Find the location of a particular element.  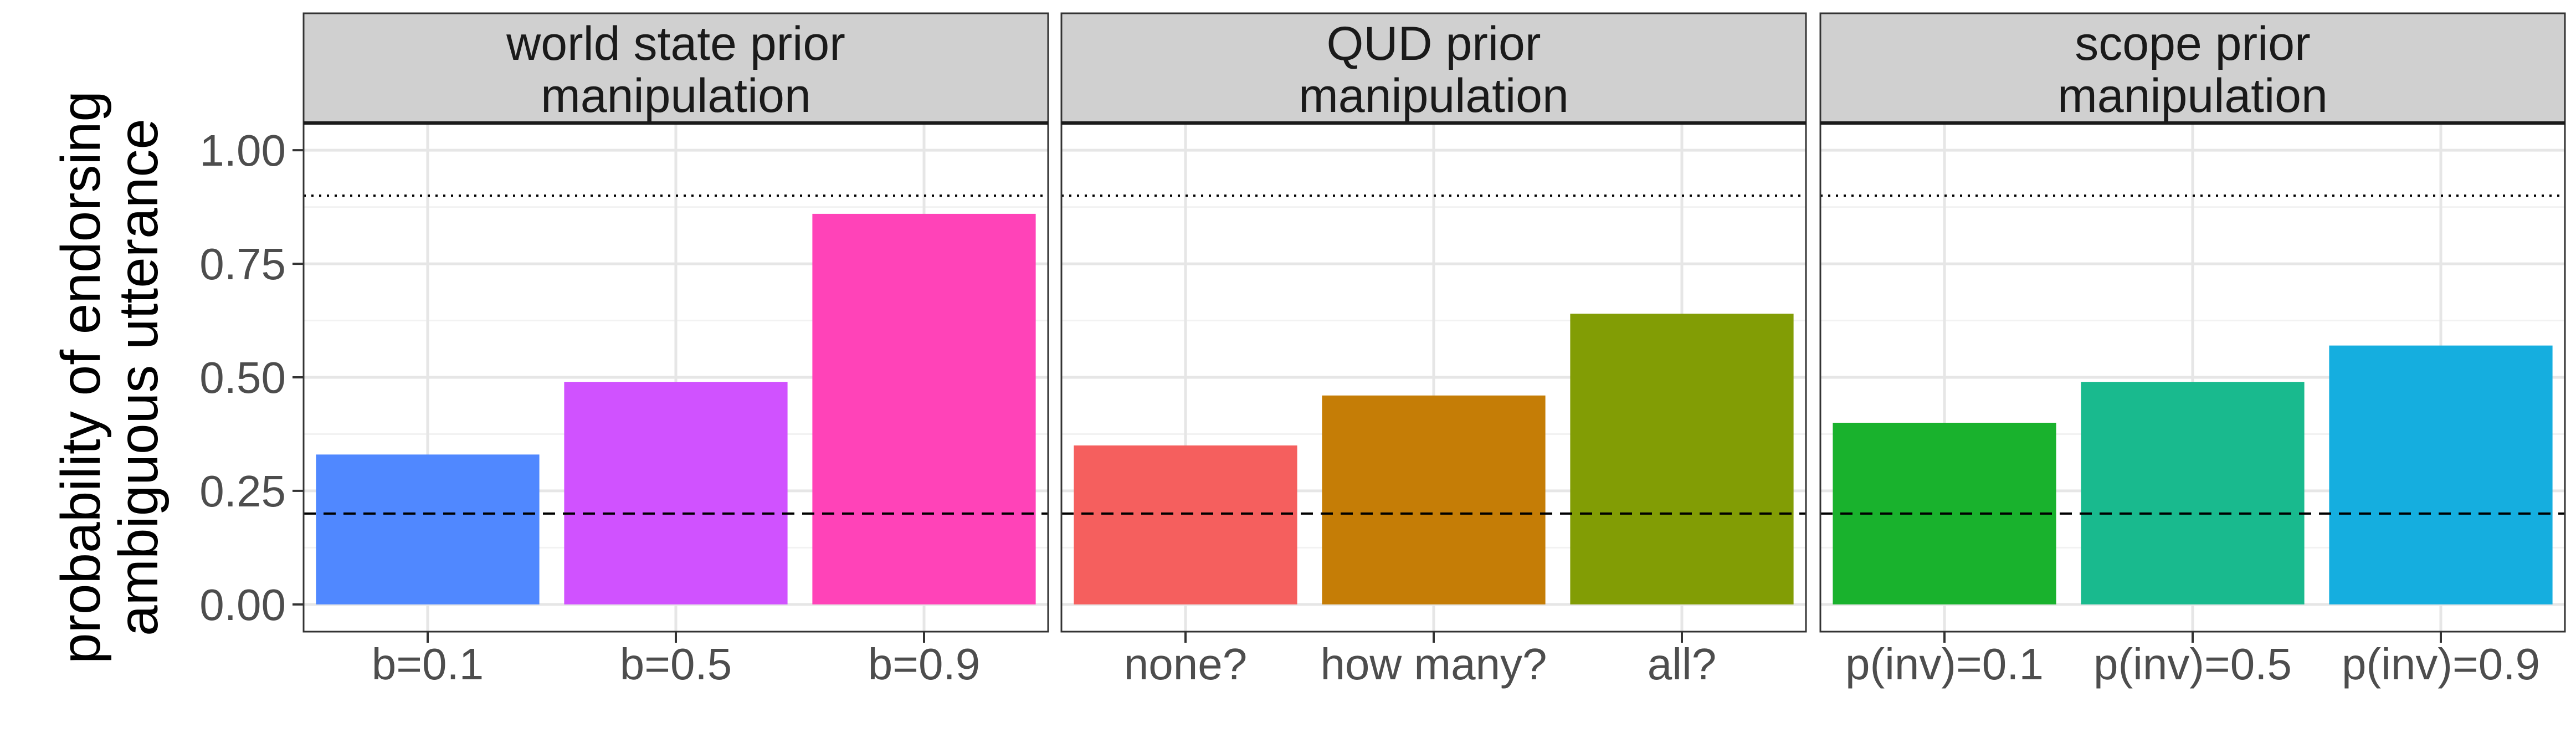

strip-title: world state prior manipulation is located at coordinates (675, 69).